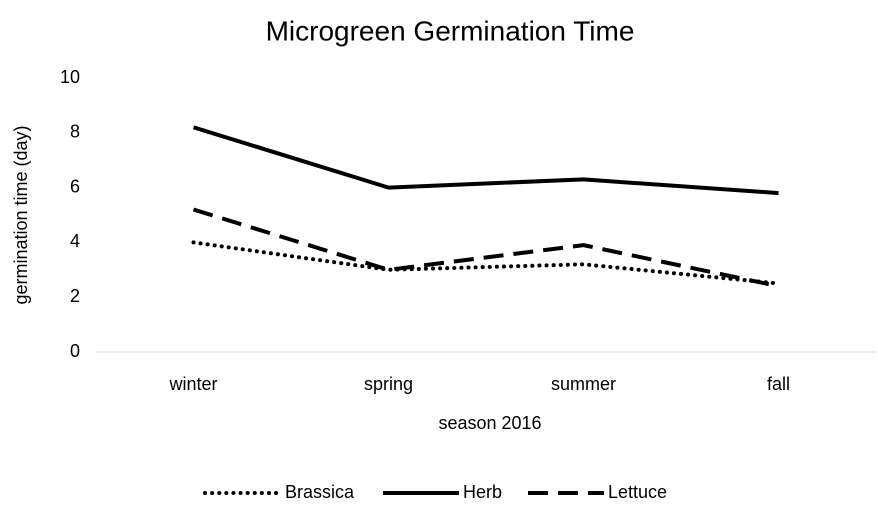 The height and width of the screenshot is (510, 878). What do you see at coordinates (583, 384) in the screenshot?
I see `x-tick-label: summer` at bounding box center [583, 384].